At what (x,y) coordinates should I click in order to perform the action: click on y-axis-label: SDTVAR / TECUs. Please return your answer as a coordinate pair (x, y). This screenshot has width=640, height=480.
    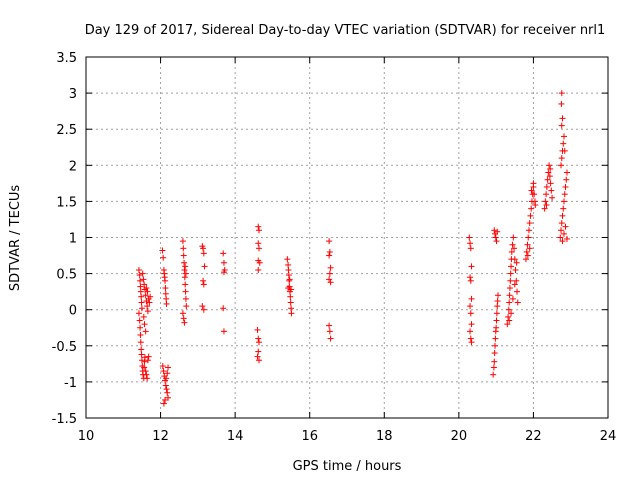
    Looking at the image, I should click on (15, 238).